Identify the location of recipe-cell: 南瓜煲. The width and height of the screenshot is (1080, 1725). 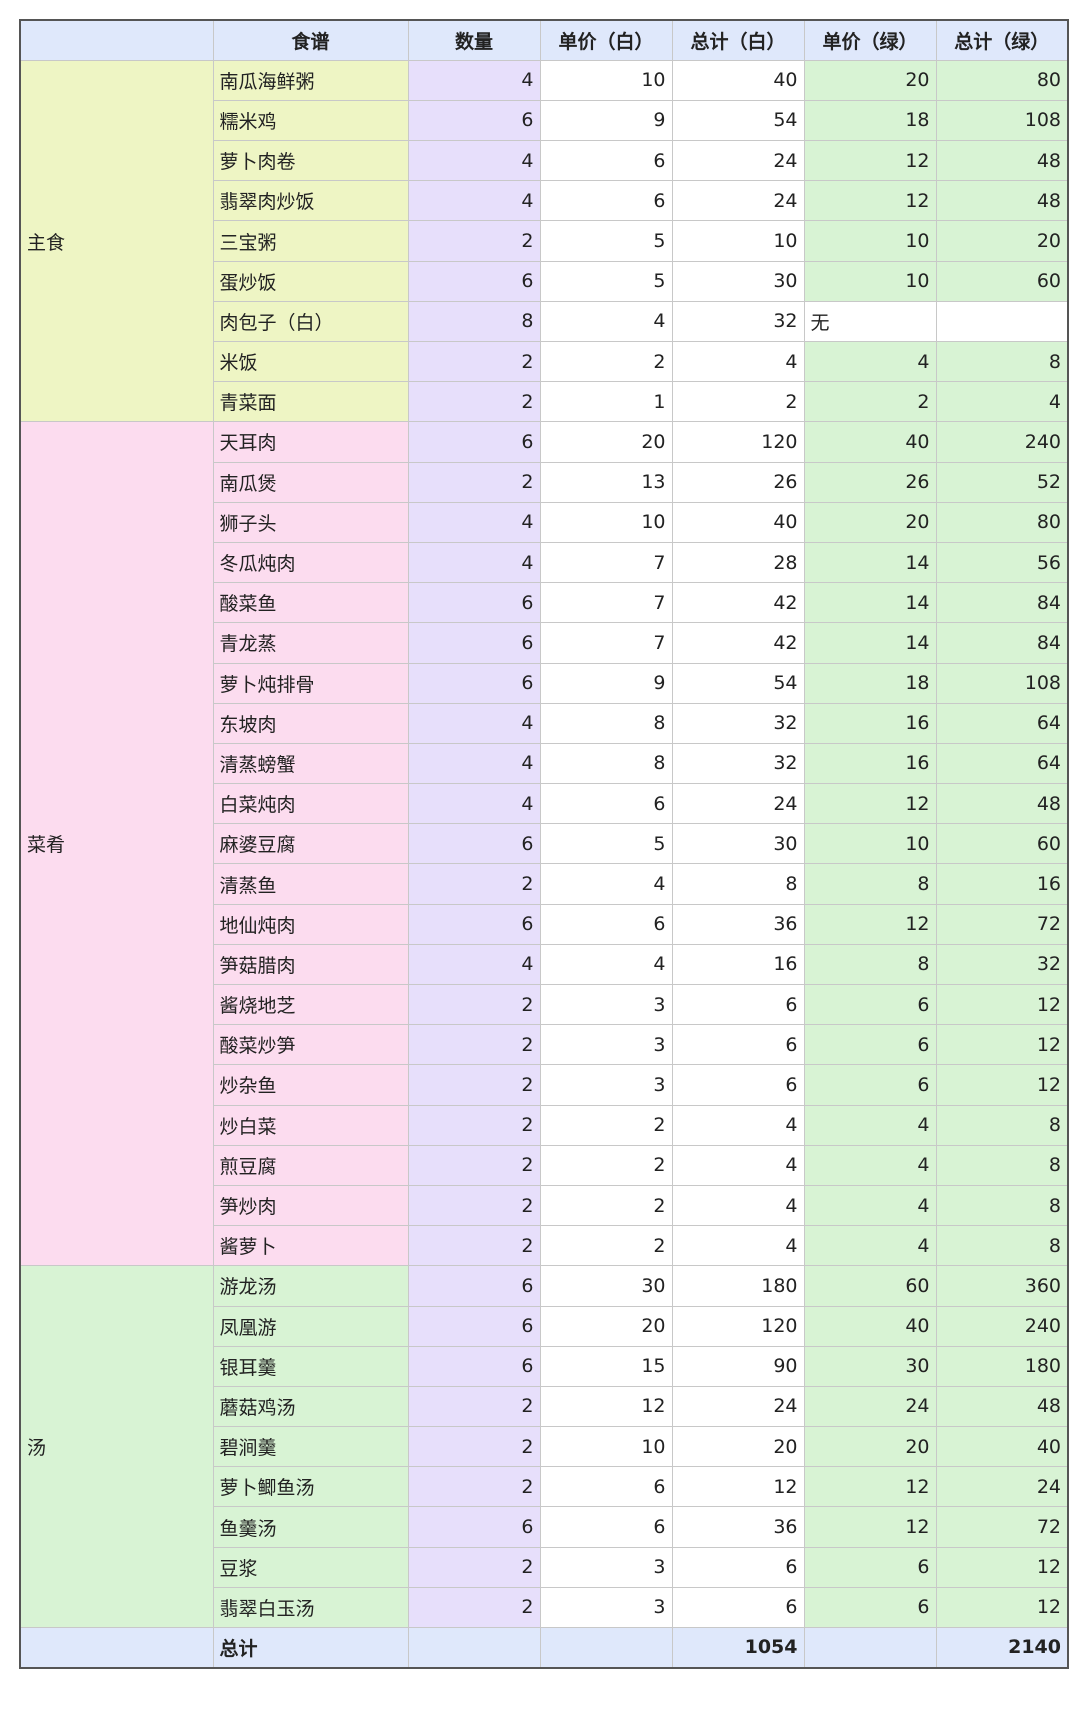
(310, 482).